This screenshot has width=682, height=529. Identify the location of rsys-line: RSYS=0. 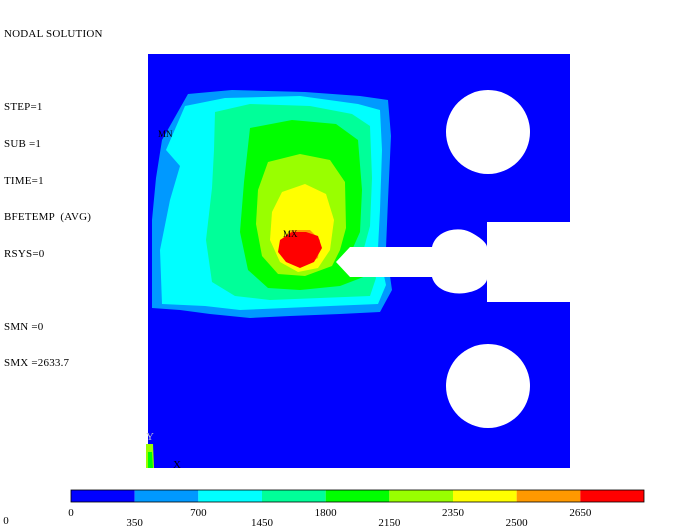
(24, 253).